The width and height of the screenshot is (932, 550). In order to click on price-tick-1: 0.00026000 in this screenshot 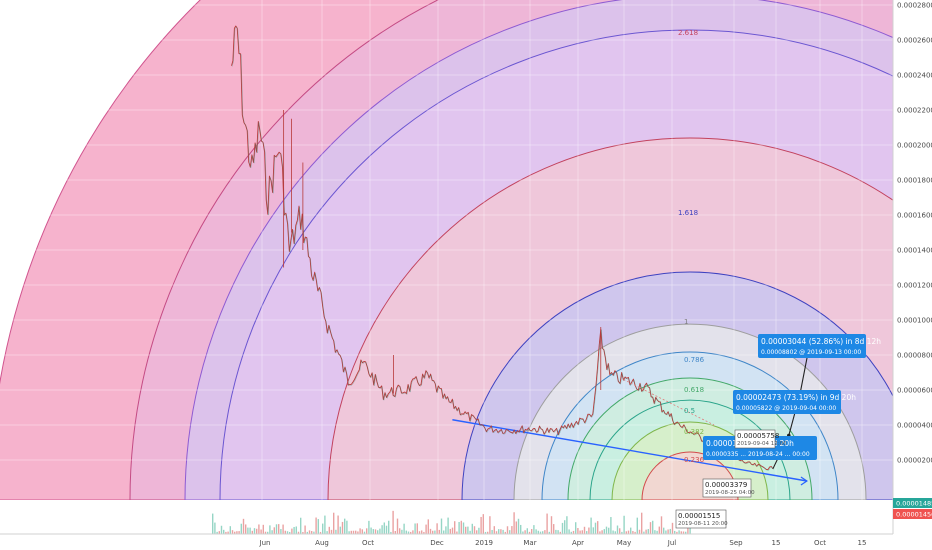, I will do `click(914, 41)`.